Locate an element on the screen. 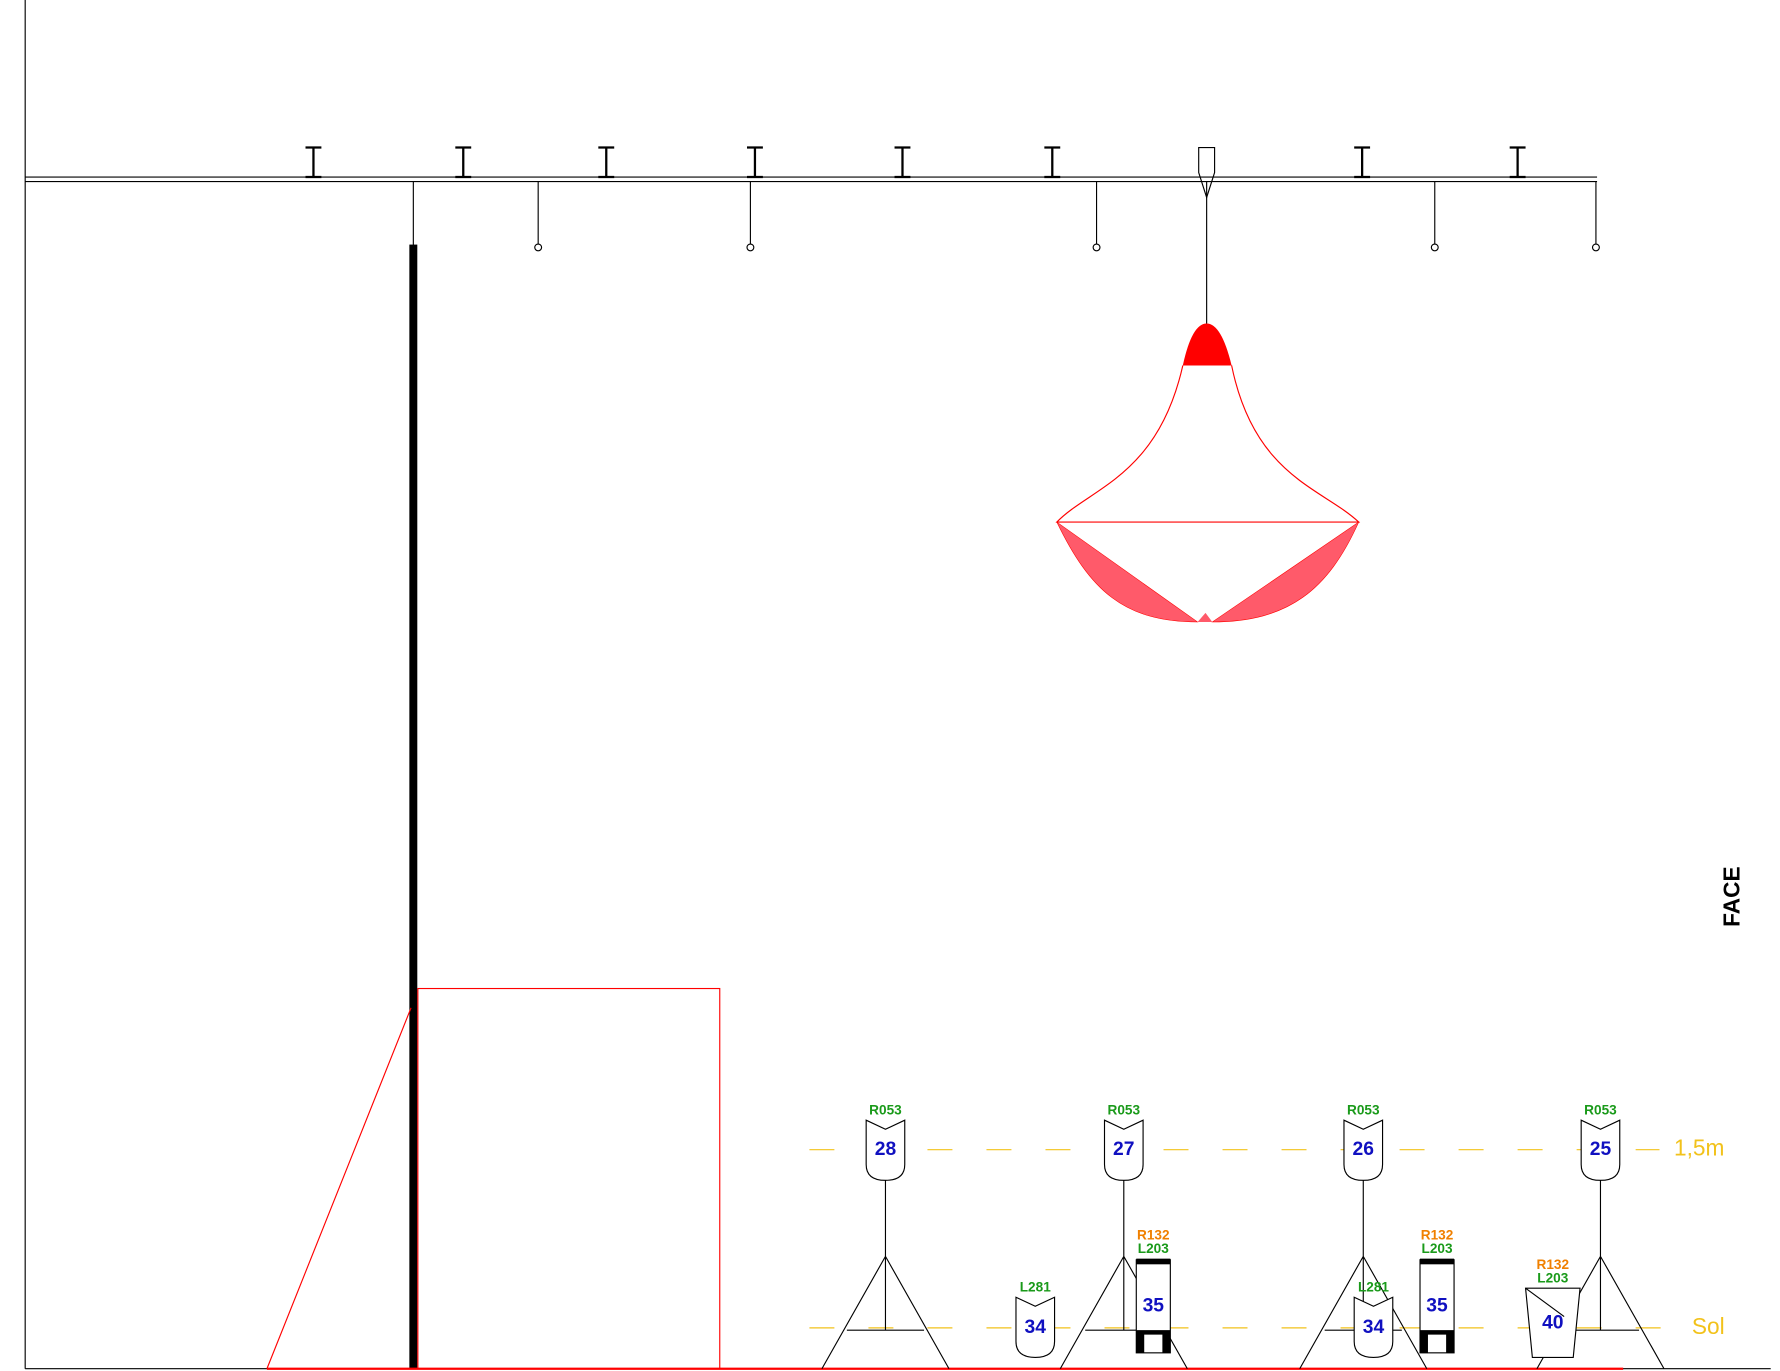 Image resolution: width=1780 pixels, height=1371 pixels. fixture-number: 40 is located at coordinates (1552, 1322).